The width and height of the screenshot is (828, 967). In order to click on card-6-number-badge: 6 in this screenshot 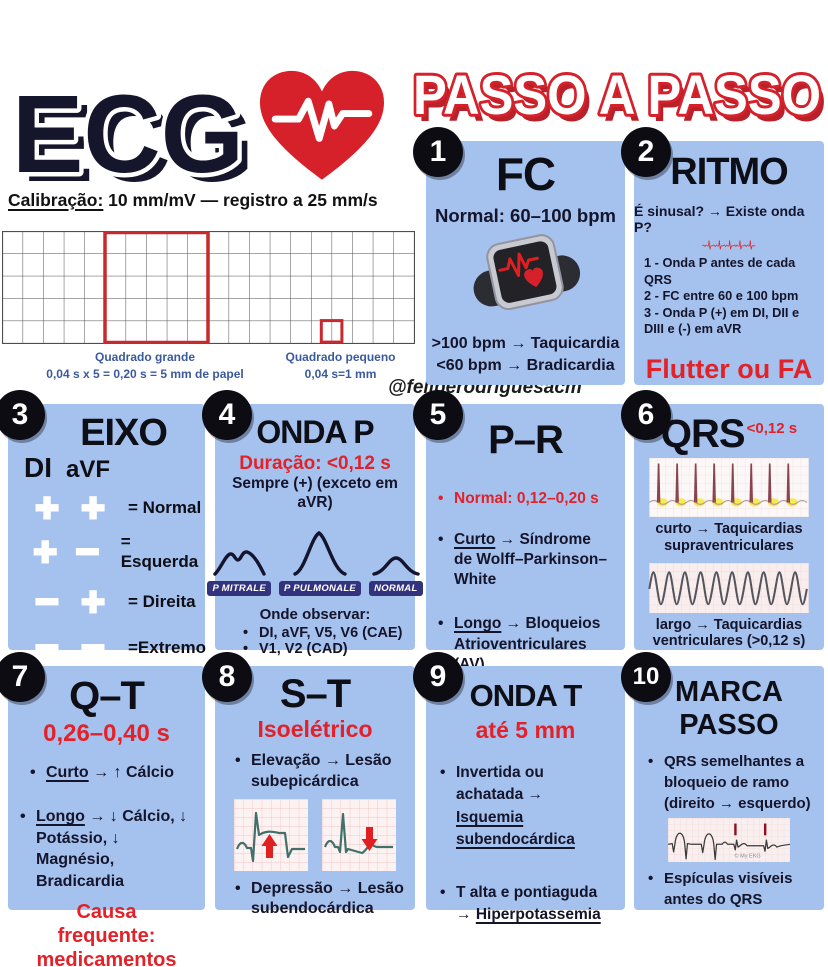, I will do `click(646, 415)`.